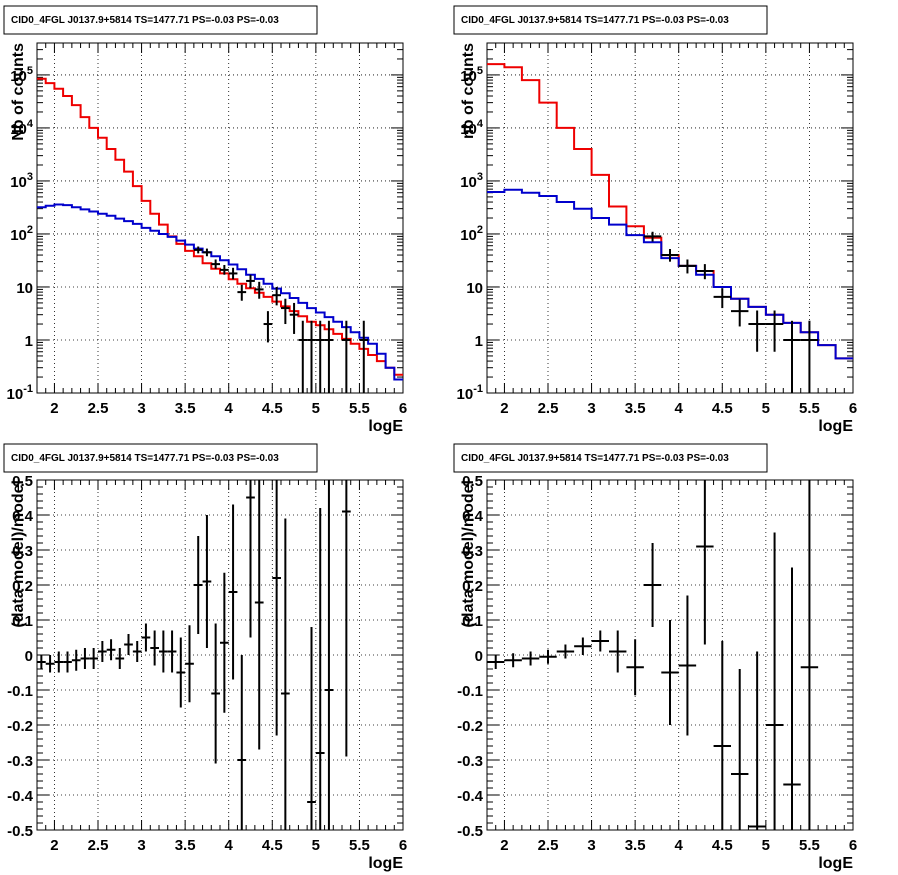 Image resolution: width=898 pixels, height=875 pixels. What do you see at coordinates (23, 516) in the screenshot?
I see `y-tick-label: 0.4` at bounding box center [23, 516].